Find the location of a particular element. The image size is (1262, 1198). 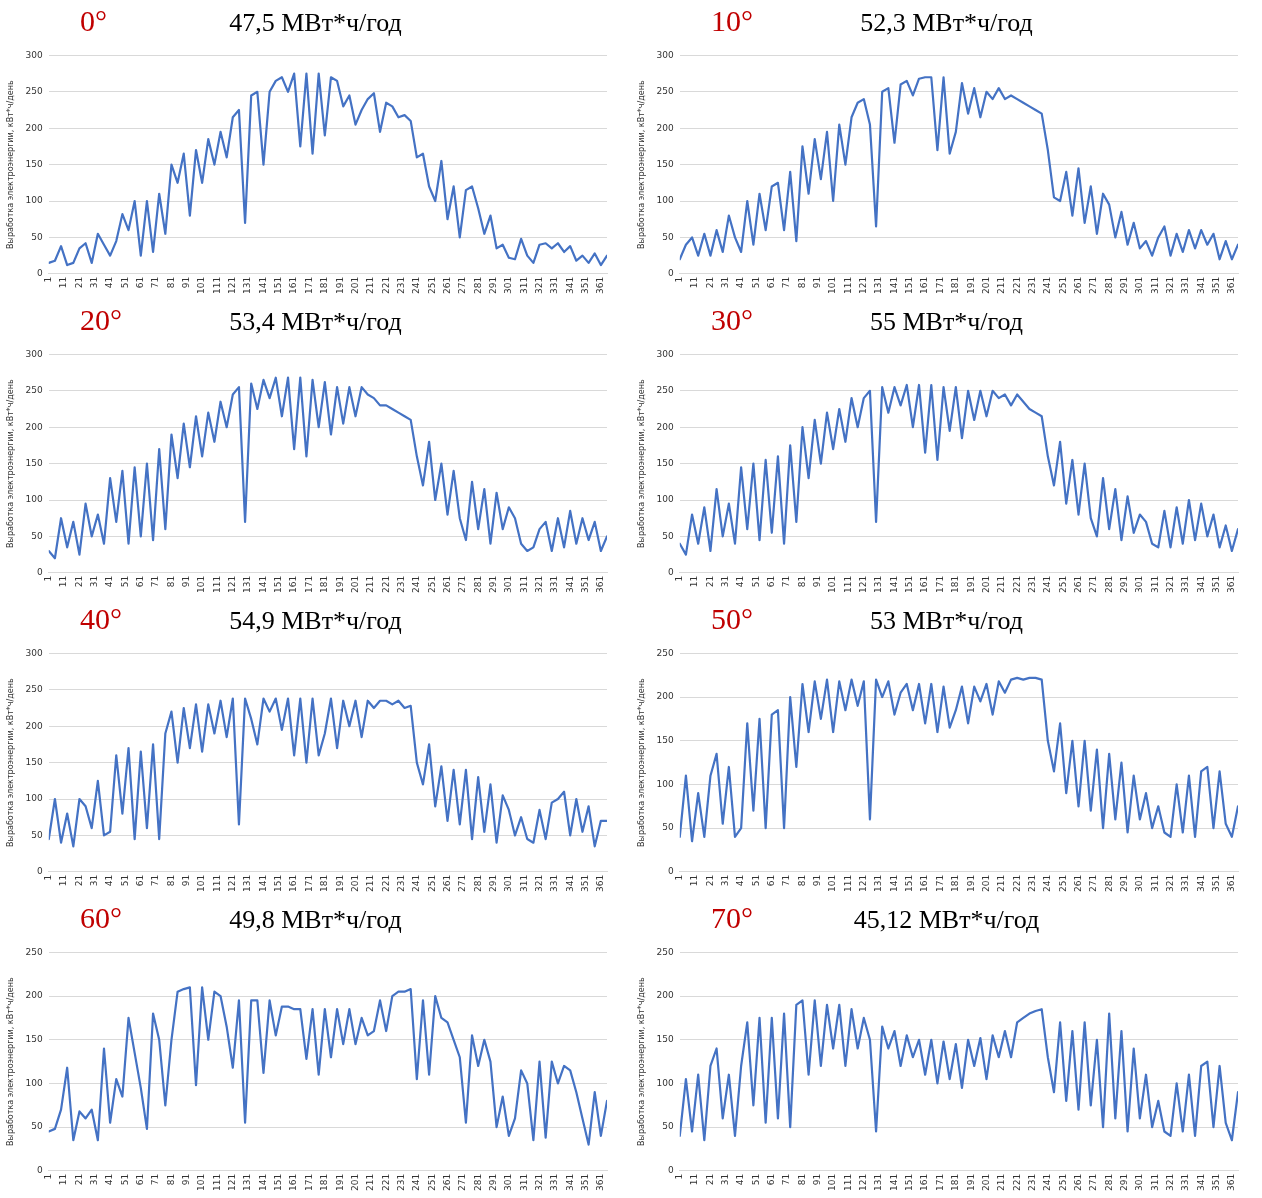

chart-subtitle: 45,12 МВт*ч/год is located at coordinates (946, 919).